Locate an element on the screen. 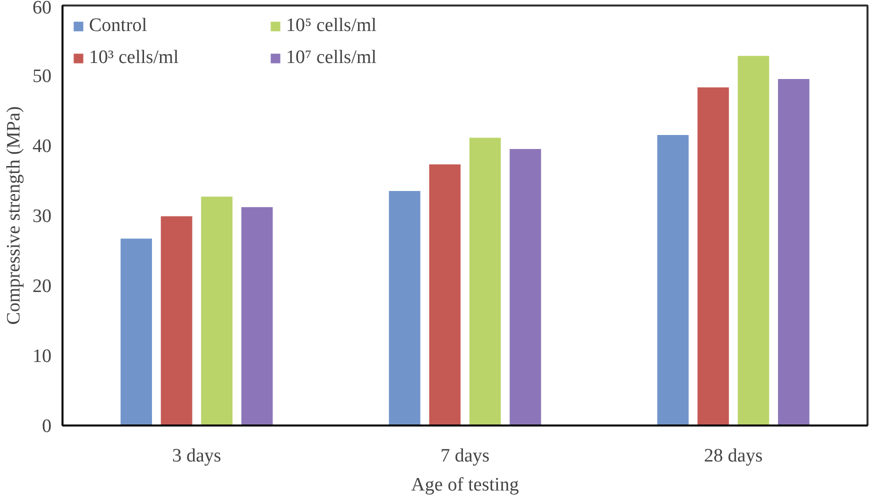 Image resolution: width=872 pixels, height=498 pixels. legend-label: 10⁷ cells/ml is located at coordinates (332, 58).